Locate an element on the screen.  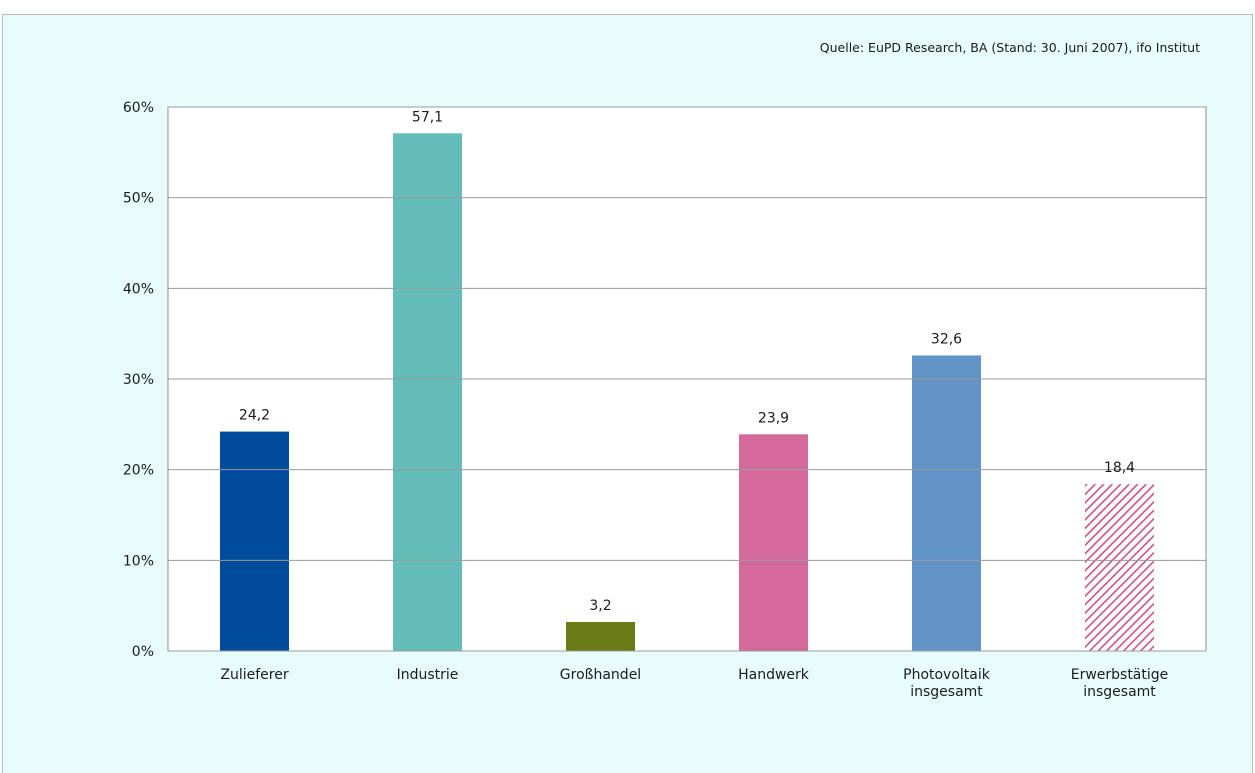
y-tick-label: 20% is located at coordinates (138, 471).